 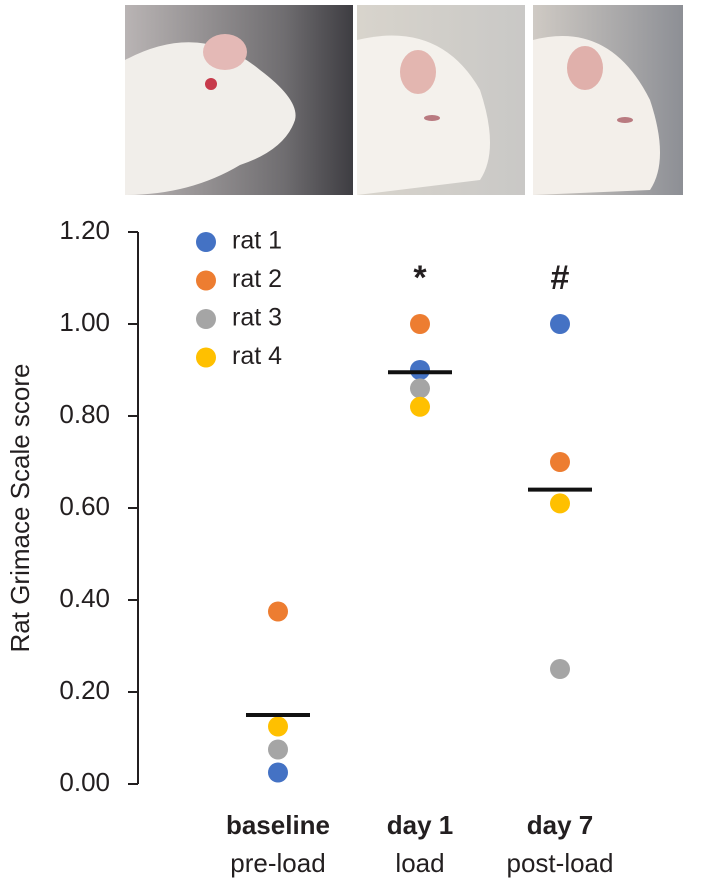 I want to click on x-tick-label: baseline, so click(x=278, y=825).